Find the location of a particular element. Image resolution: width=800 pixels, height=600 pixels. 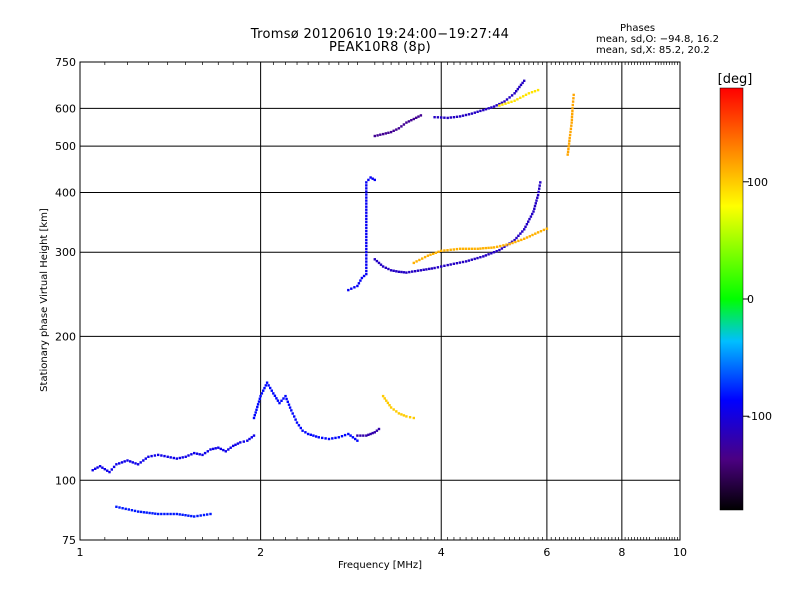

y-tick-labels: 75 100 200 300 400 500 600 750 is located at coordinates (65, 301).